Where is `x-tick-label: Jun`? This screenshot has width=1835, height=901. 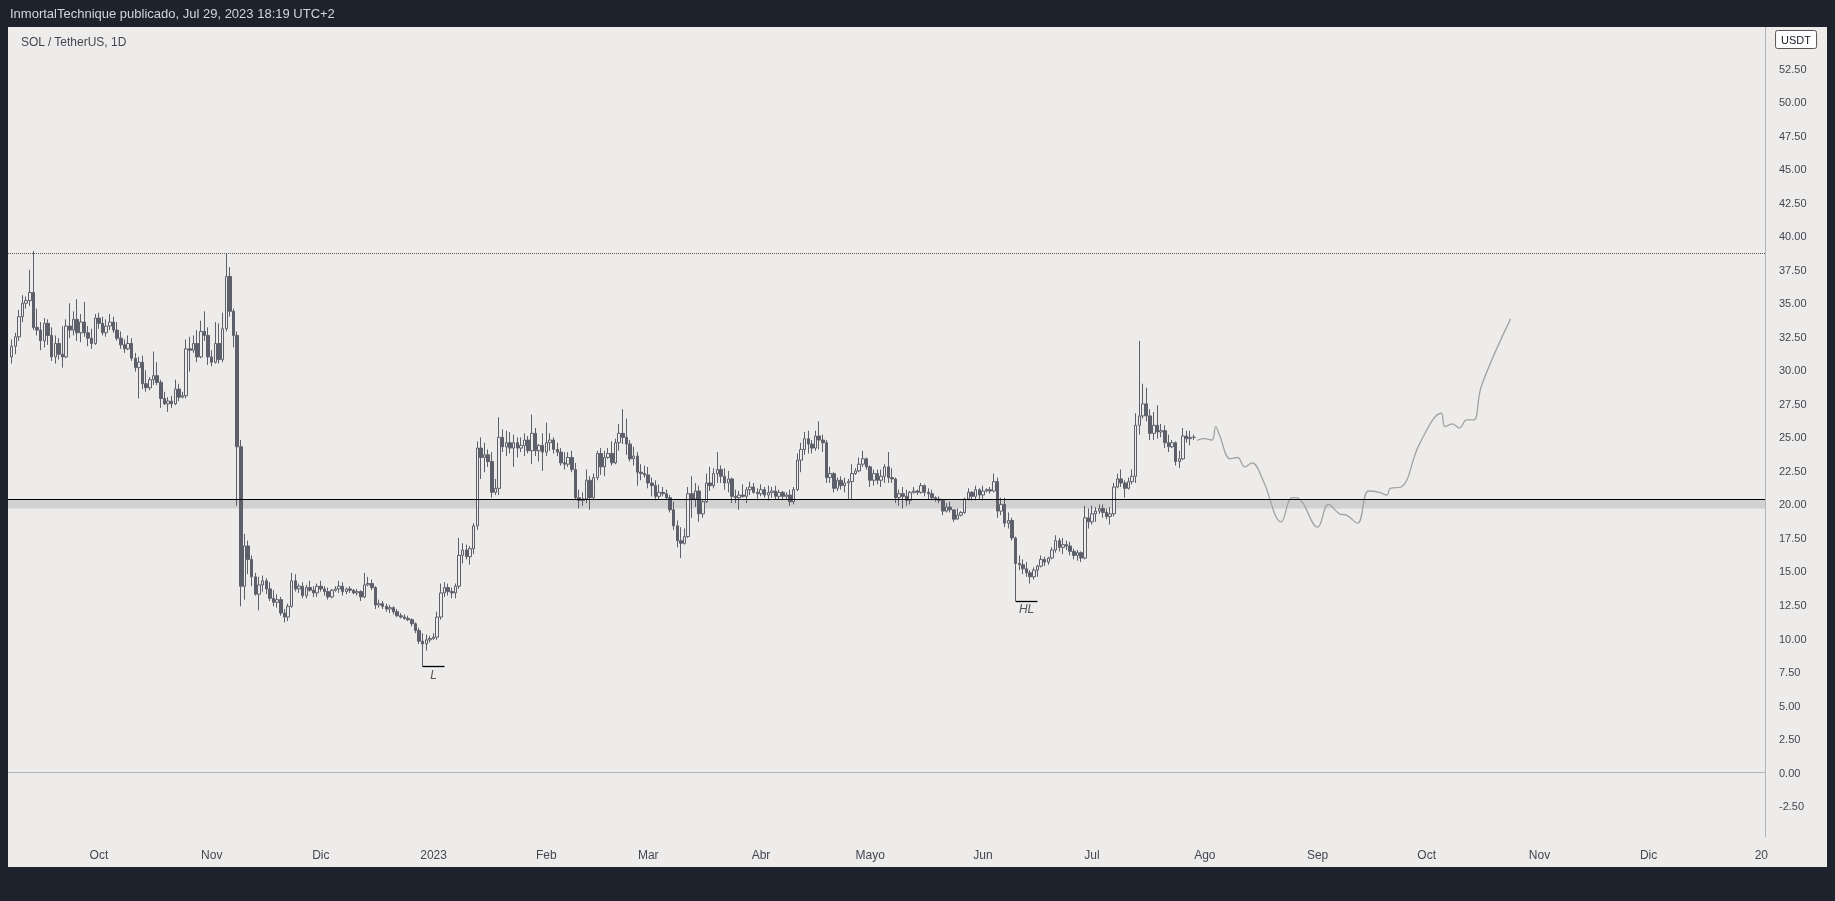 x-tick-label: Jun is located at coordinates (983, 855).